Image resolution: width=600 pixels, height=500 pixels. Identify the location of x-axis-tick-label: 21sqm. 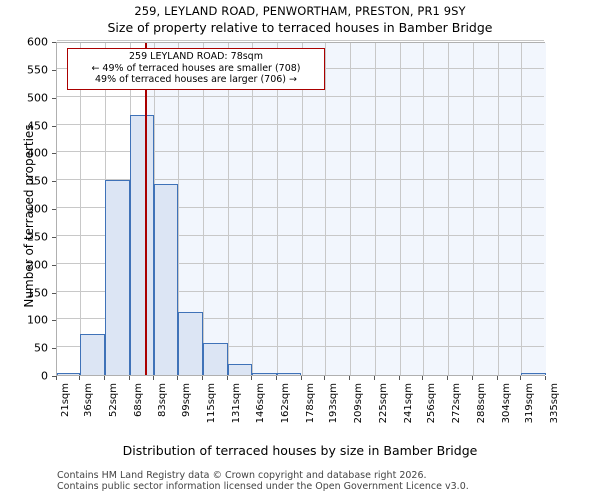
(65, 400).